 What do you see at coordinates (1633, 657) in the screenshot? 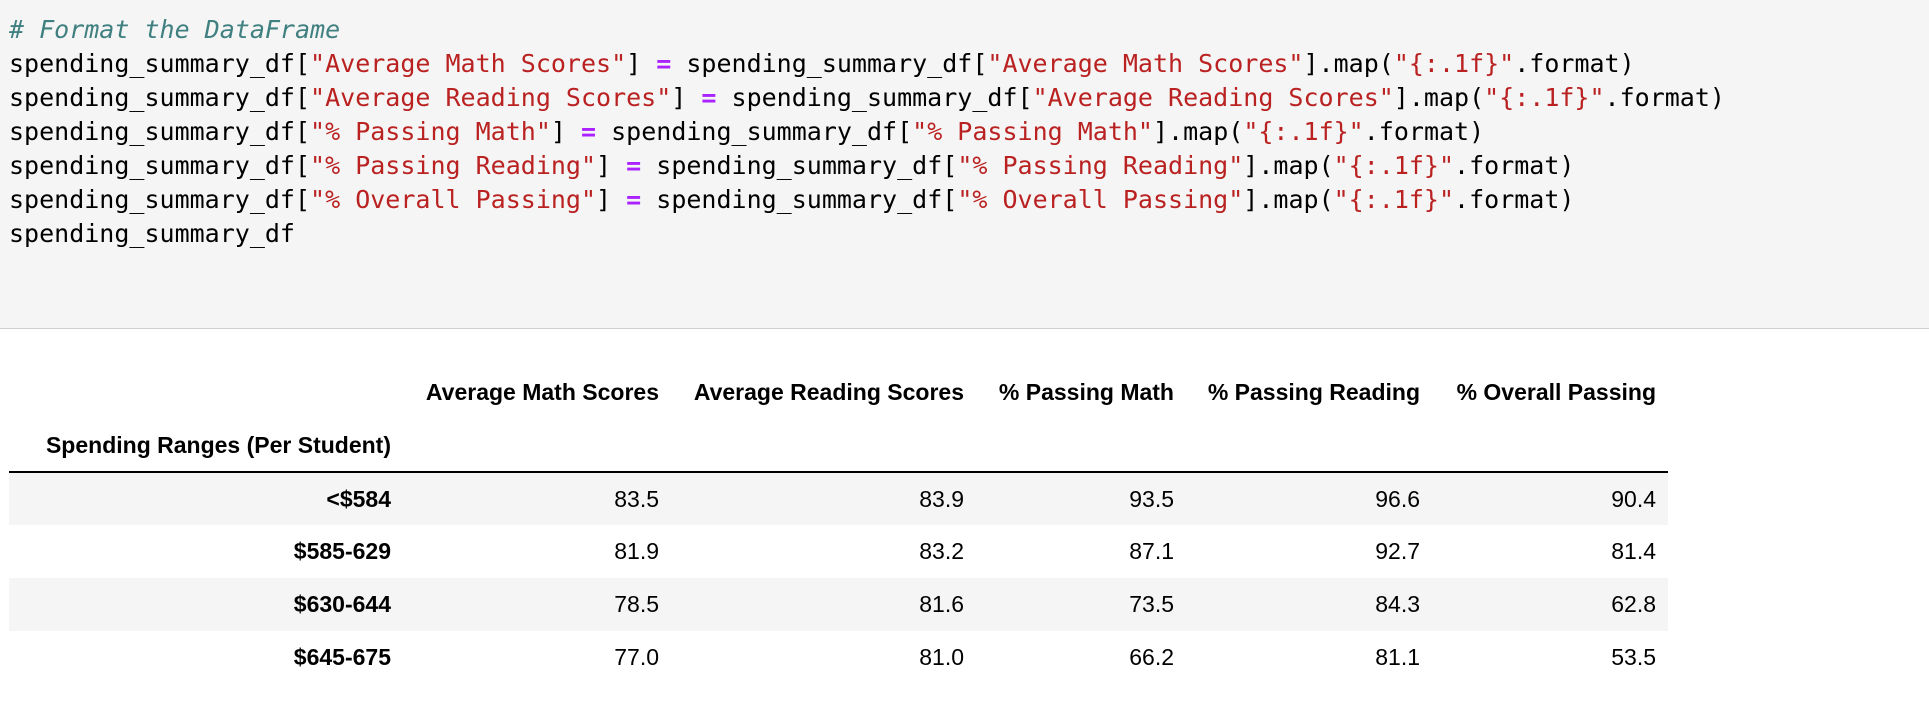
I see `table-cell: 53.5` at bounding box center [1633, 657].